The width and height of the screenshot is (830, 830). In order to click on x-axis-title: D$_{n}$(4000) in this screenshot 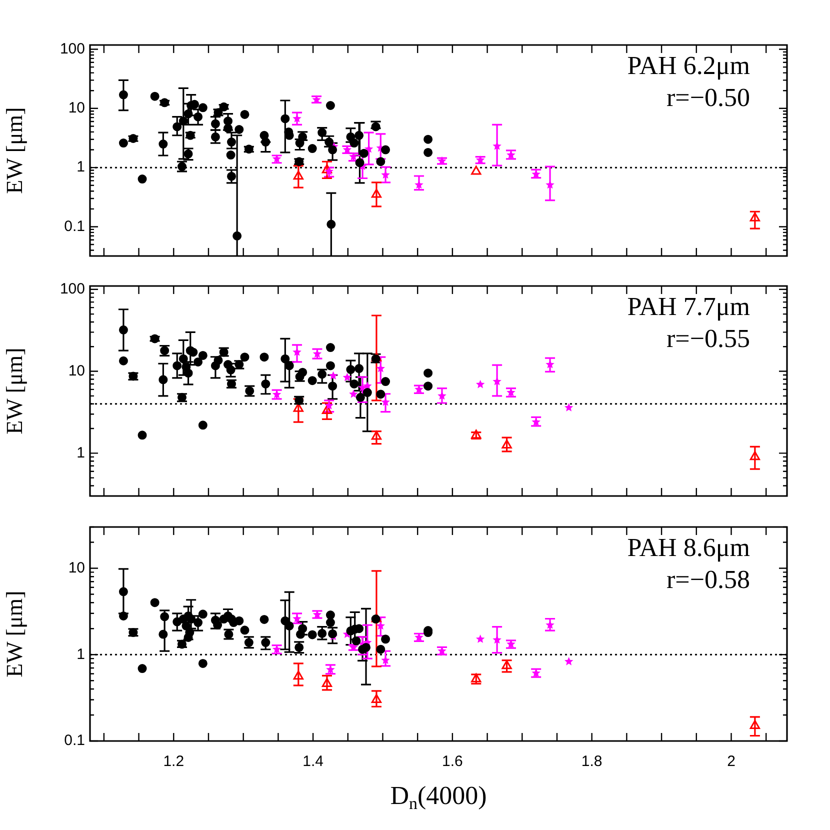, I will do `click(438, 797)`.